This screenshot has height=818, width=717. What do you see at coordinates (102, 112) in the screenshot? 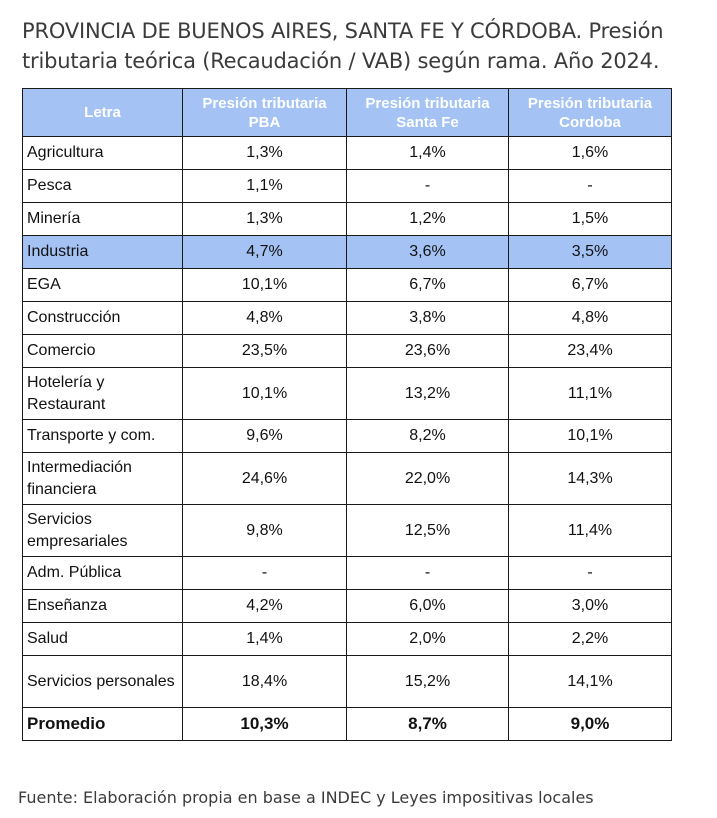
I see `header-letra: Letra` at bounding box center [102, 112].